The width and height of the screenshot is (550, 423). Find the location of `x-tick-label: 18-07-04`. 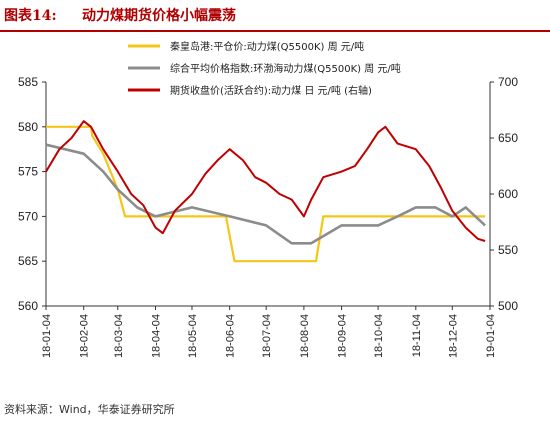

x-tick-label: 18-07-04 is located at coordinates (267, 336).